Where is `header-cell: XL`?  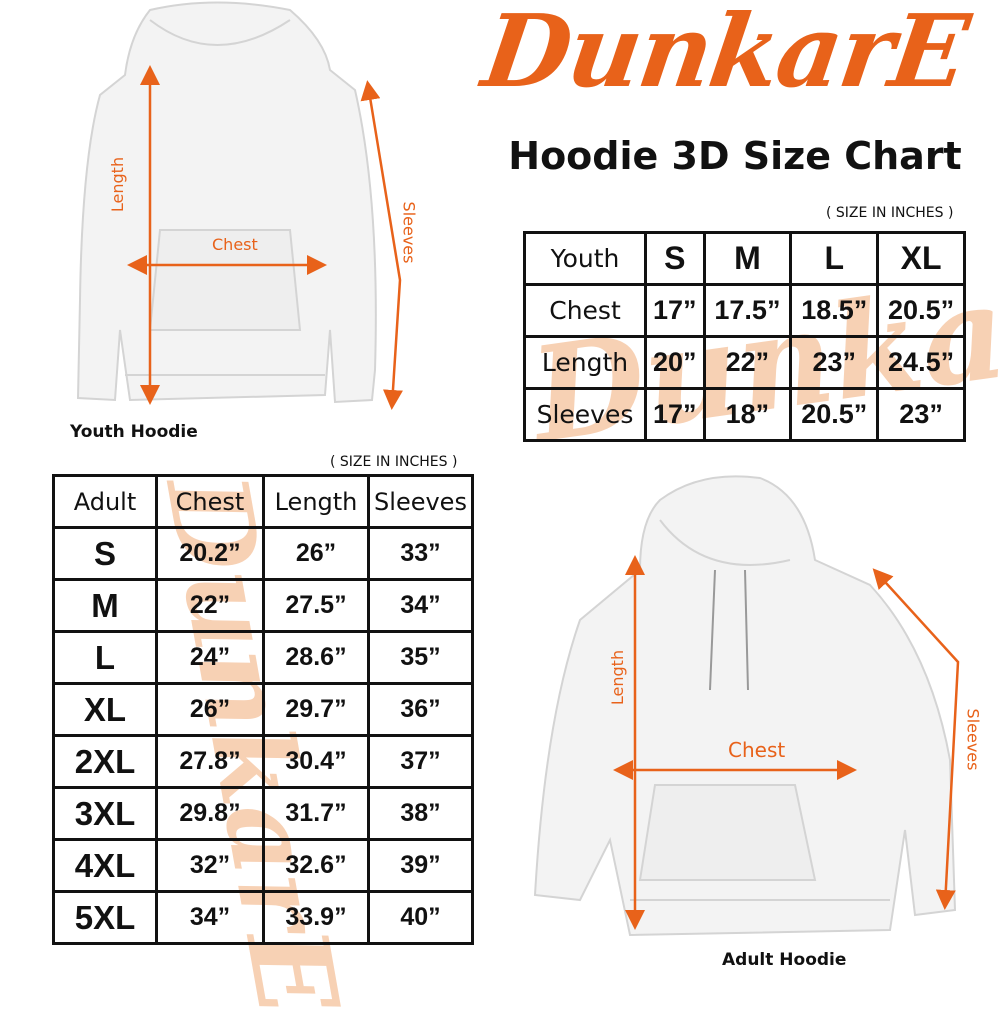 header-cell: XL is located at coordinates (921, 258).